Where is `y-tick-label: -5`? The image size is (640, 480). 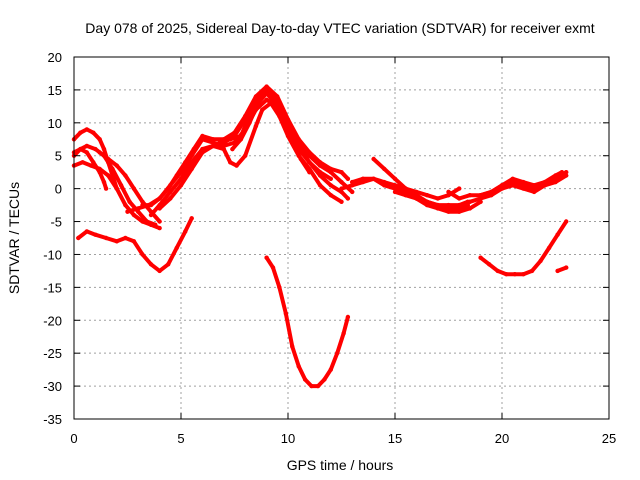
y-tick-label: -5 is located at coordinates (56, 222).